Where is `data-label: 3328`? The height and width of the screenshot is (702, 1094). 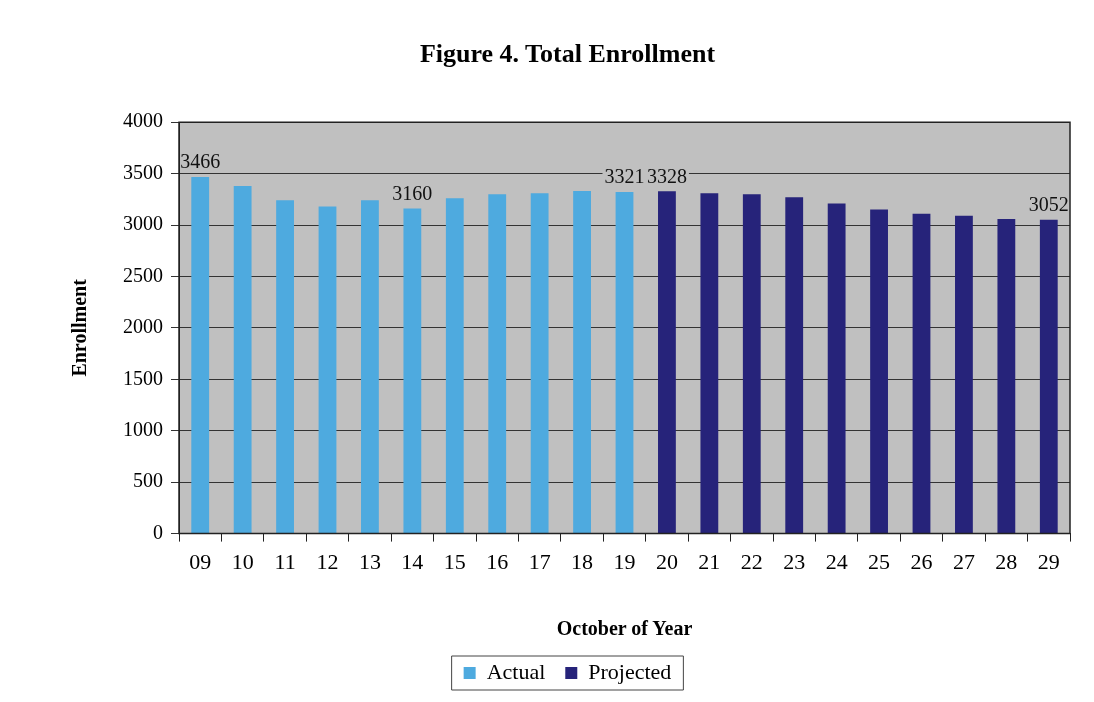
data-label: 3328 is located at coordinates (666, 175).